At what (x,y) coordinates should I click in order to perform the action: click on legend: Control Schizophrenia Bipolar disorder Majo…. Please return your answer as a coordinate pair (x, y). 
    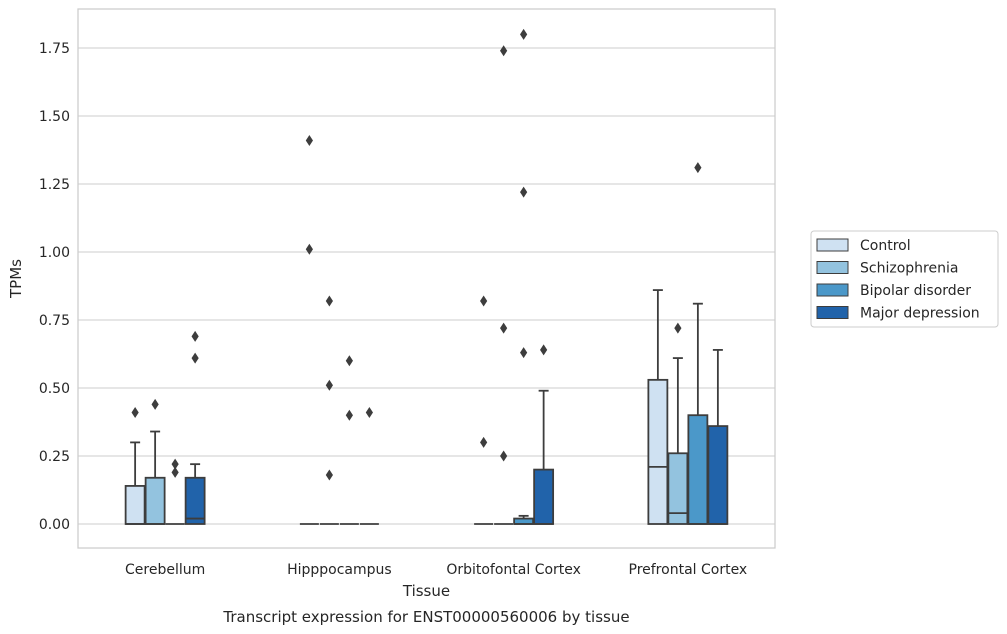
    Looking at the image, I should click on (904, 279).